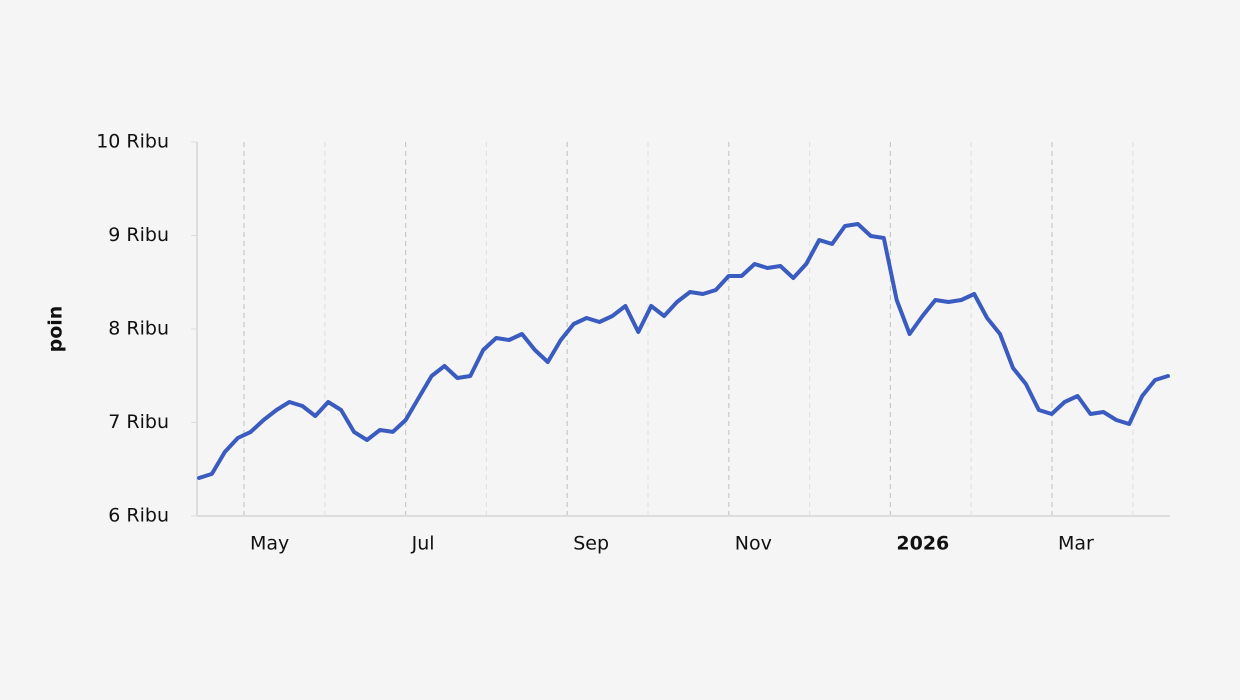 Image resolution: width=1240 pixels, height=700 pixels. What do you see at coordinates (138, 329) in the screenshot?
I see `y-tick-label: 8 Ribu` at bounding box center [138, 329].